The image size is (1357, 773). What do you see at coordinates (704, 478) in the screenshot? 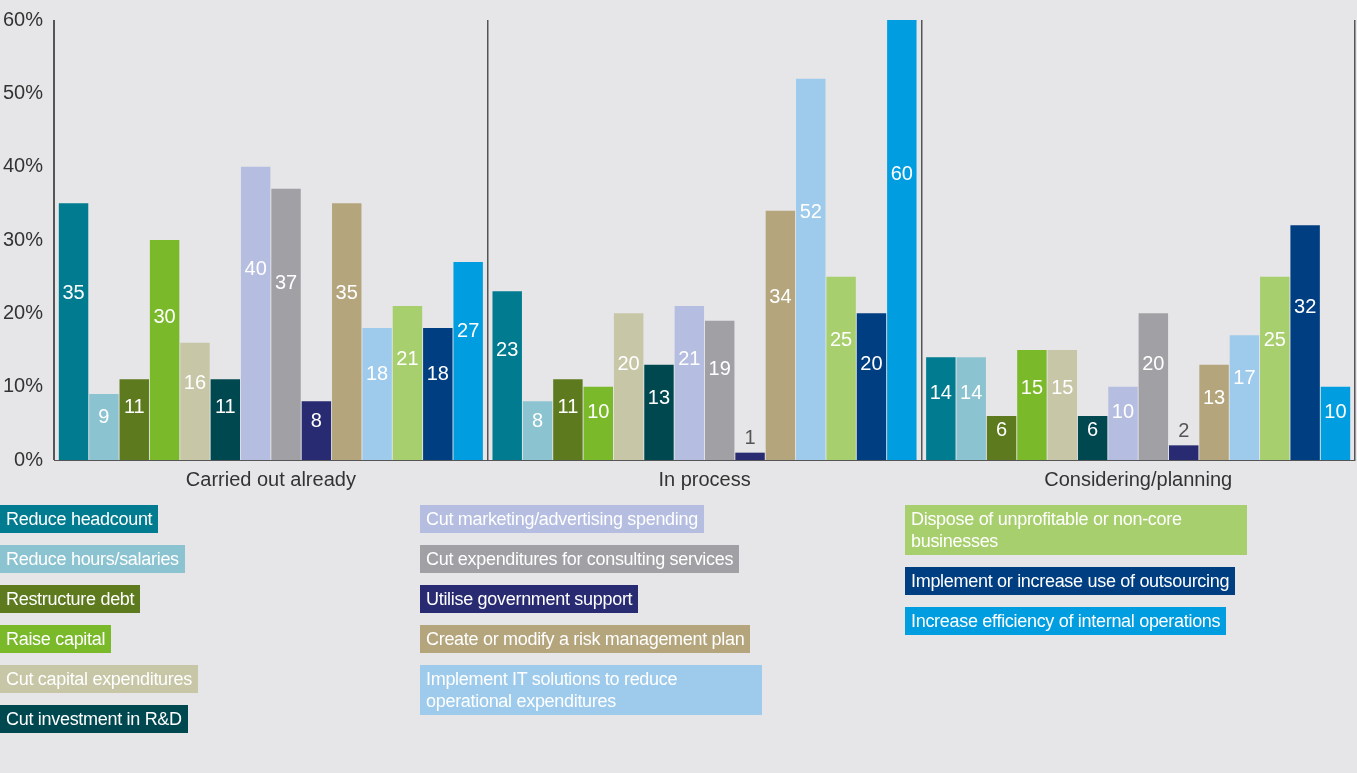
I see `x-tick-label: In process` at bounding box center [704, 478].